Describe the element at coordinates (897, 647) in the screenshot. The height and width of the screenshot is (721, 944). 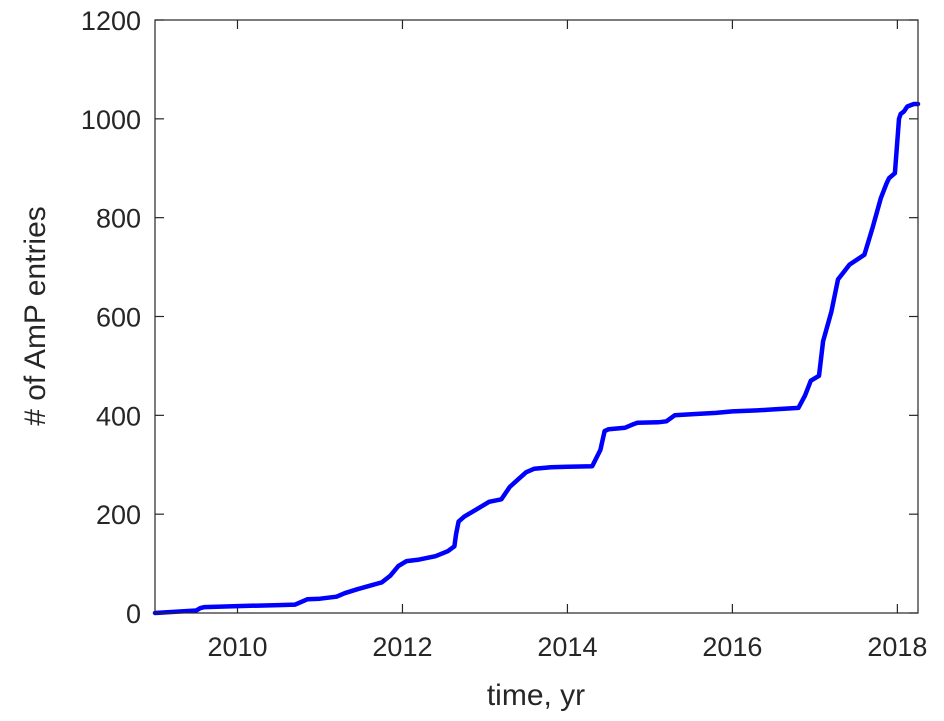
I see `x-tick-label: 2018` at that location.